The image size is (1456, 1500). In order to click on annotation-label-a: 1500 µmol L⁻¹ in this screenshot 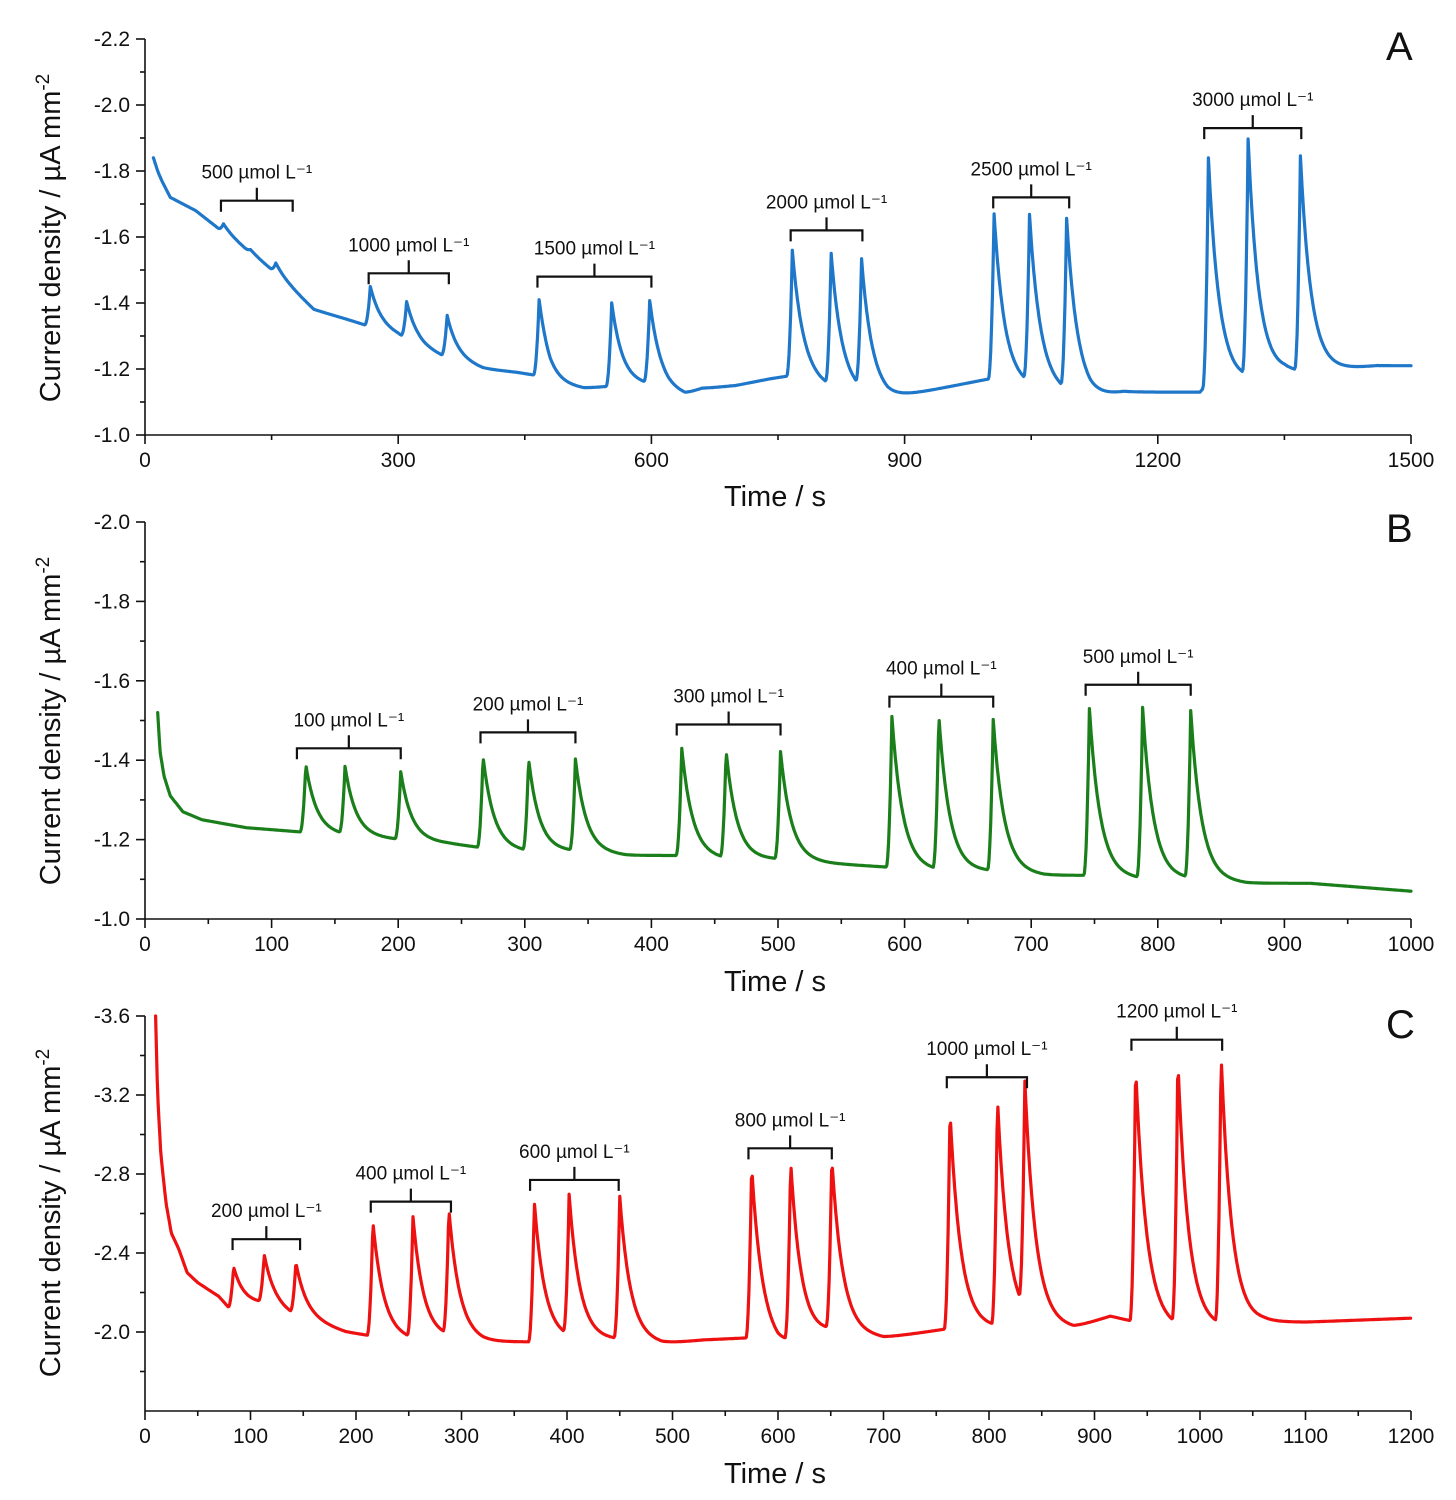, I will do `click(594, 249)`.